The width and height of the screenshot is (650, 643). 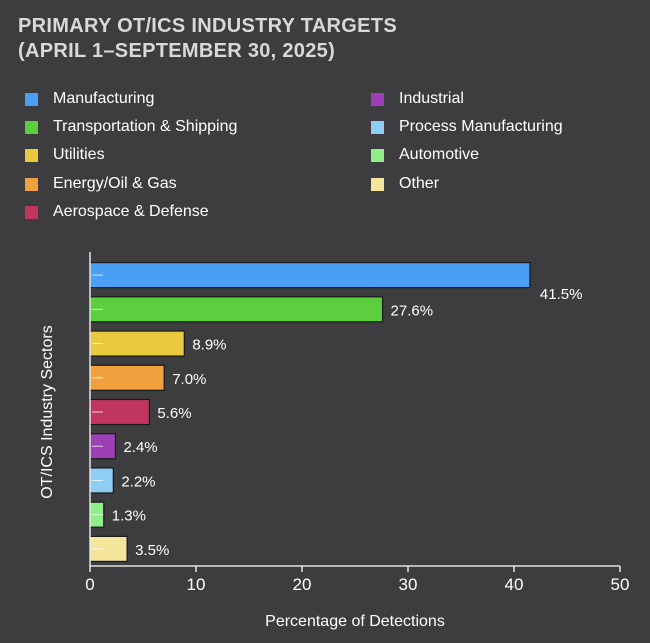 I want to click on legend-label: Manufacturing, so click(x=104, y=98).